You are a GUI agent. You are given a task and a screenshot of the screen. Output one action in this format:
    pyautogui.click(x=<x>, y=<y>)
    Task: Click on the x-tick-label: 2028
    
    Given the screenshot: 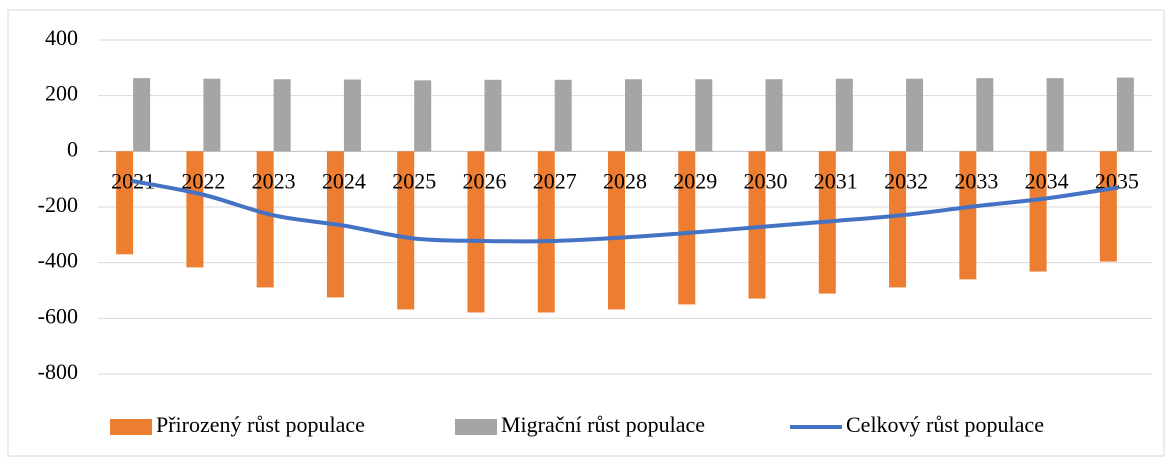 What is the action you would take?
    pyautogui.click(x=625, y=180)
    